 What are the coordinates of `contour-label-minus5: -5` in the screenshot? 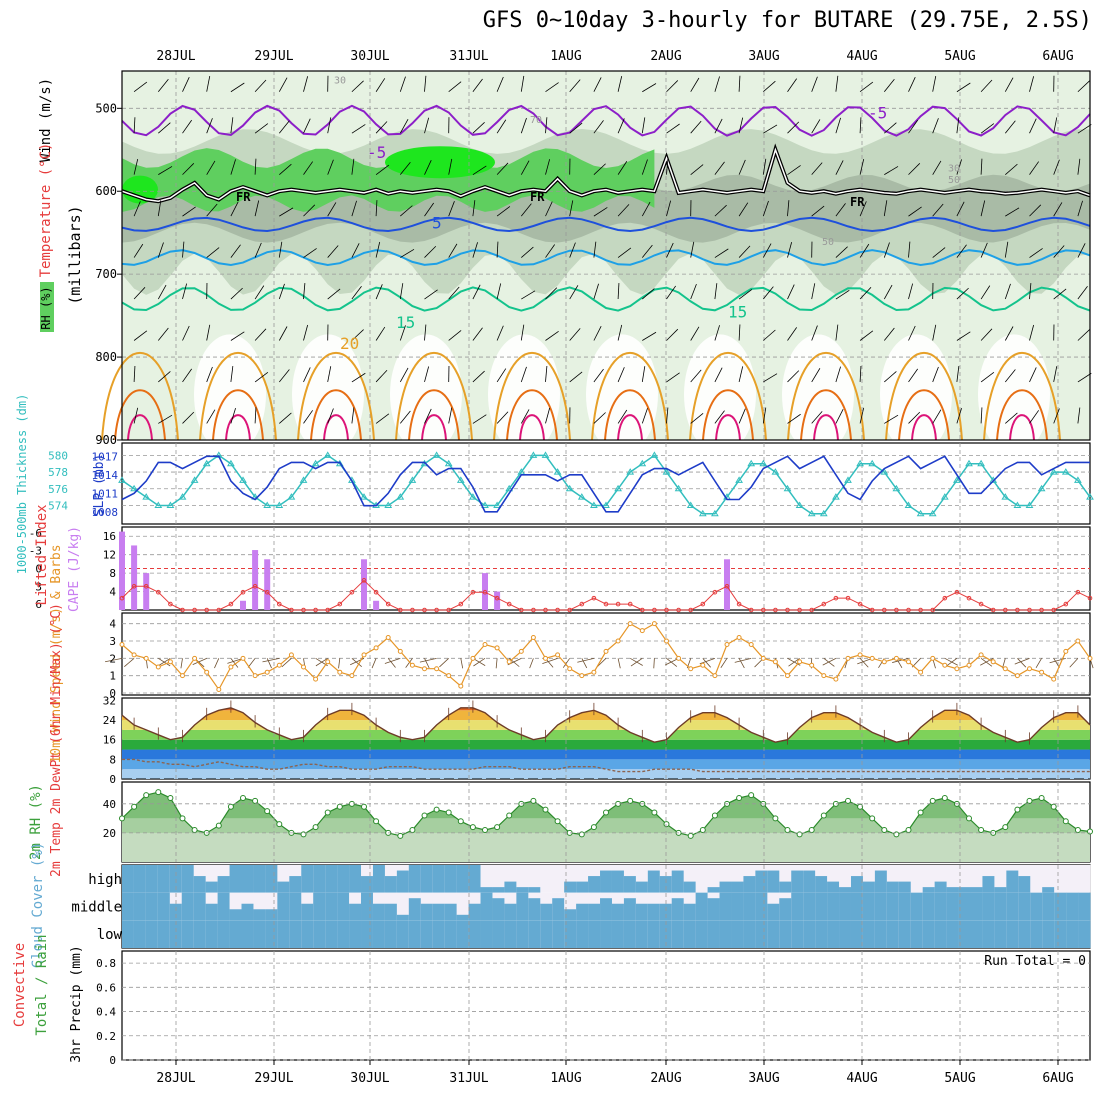 It's located at (877, 112).